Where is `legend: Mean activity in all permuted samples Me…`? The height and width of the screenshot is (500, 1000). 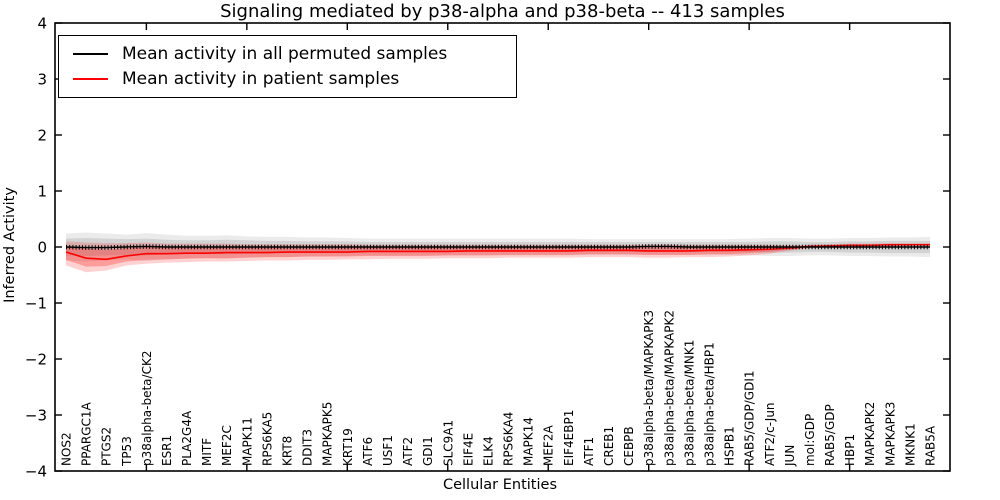 legend: Mean activity in all permuted samples Me… is located at coordinates (287, 66).